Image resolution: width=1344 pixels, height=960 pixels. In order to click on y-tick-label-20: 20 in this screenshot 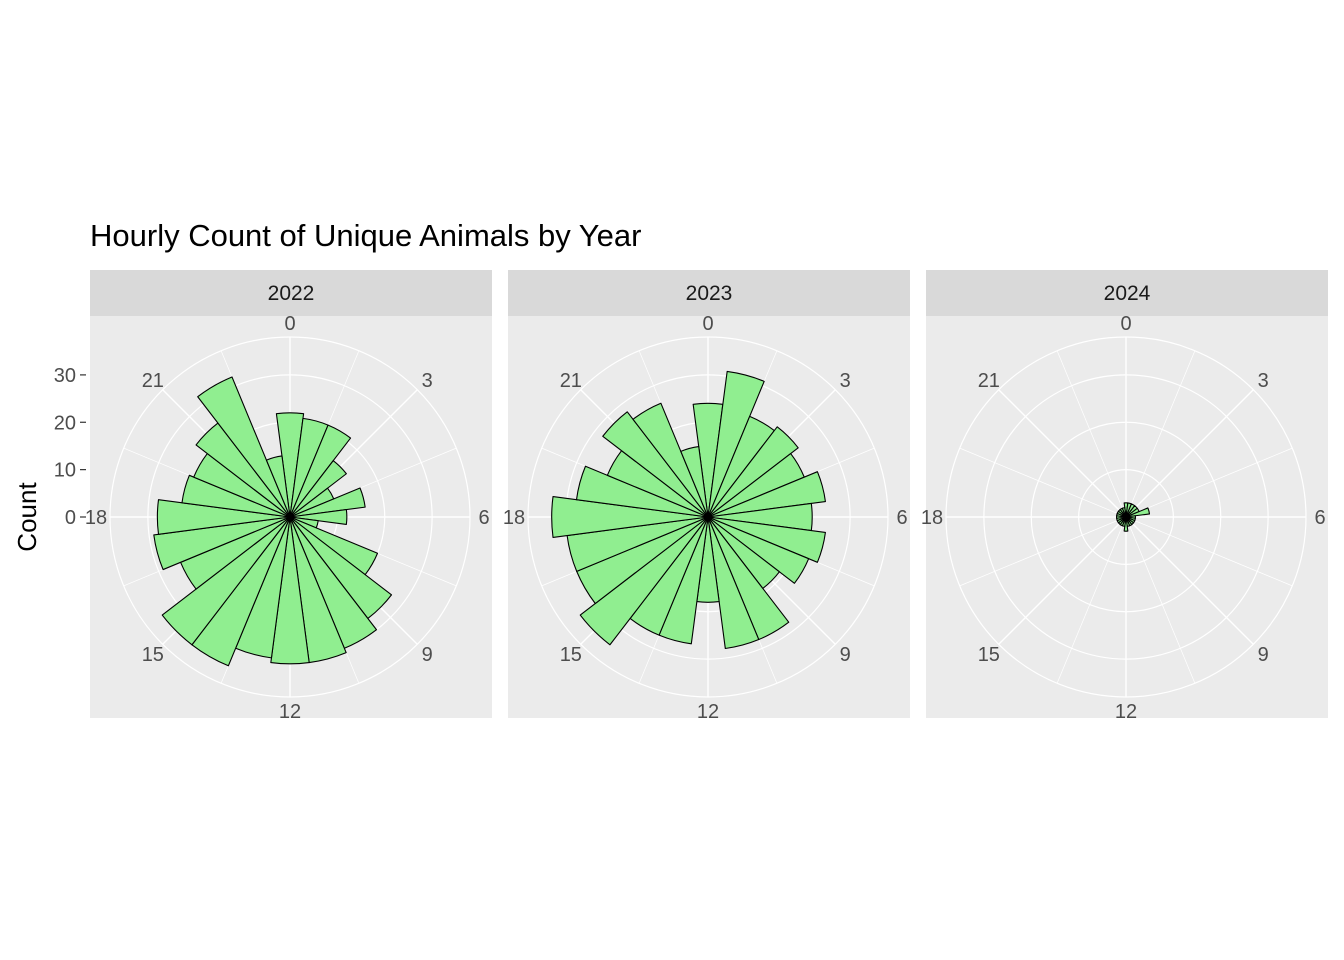, I will do `click(65, 423)`.